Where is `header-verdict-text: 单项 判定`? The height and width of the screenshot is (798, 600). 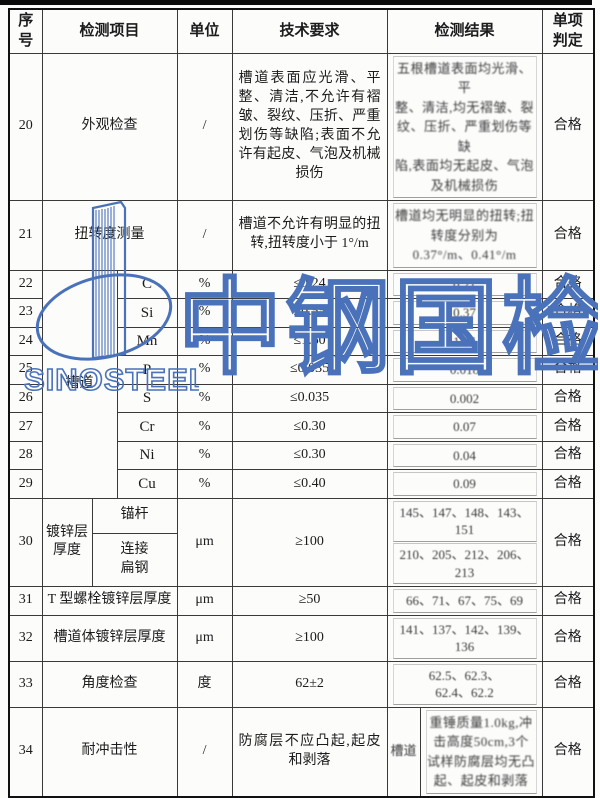
header-verdict-text: 单项 判定 is located at coordinates (567, 31).